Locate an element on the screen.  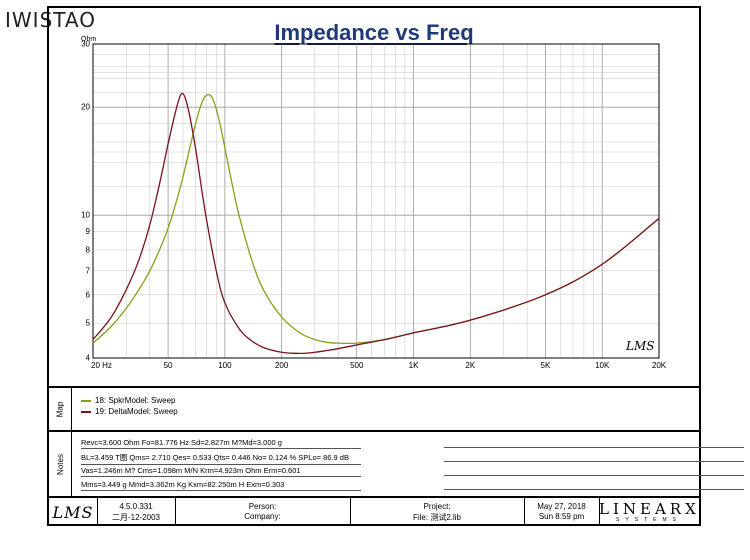
footer-logo-cell: LMS is located at coordinates (73, 511).